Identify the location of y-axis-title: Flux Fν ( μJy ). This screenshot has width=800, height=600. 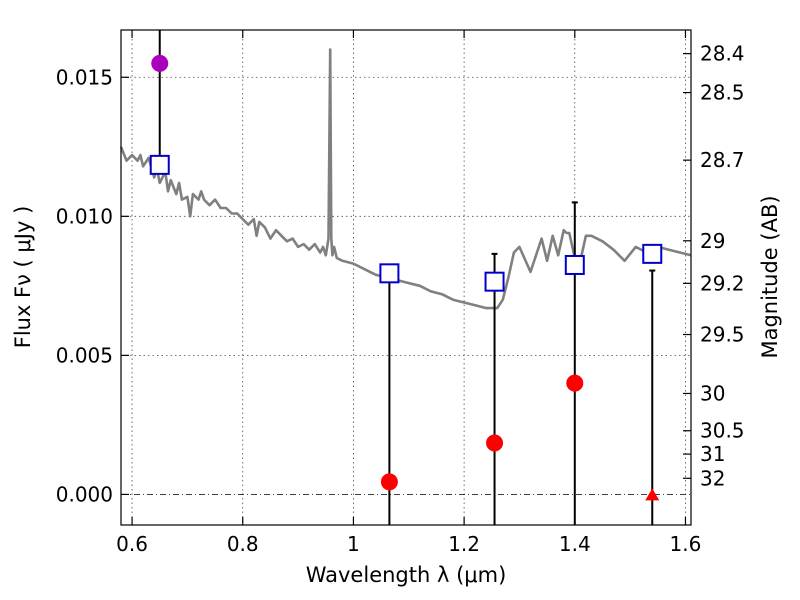
(23, 277).